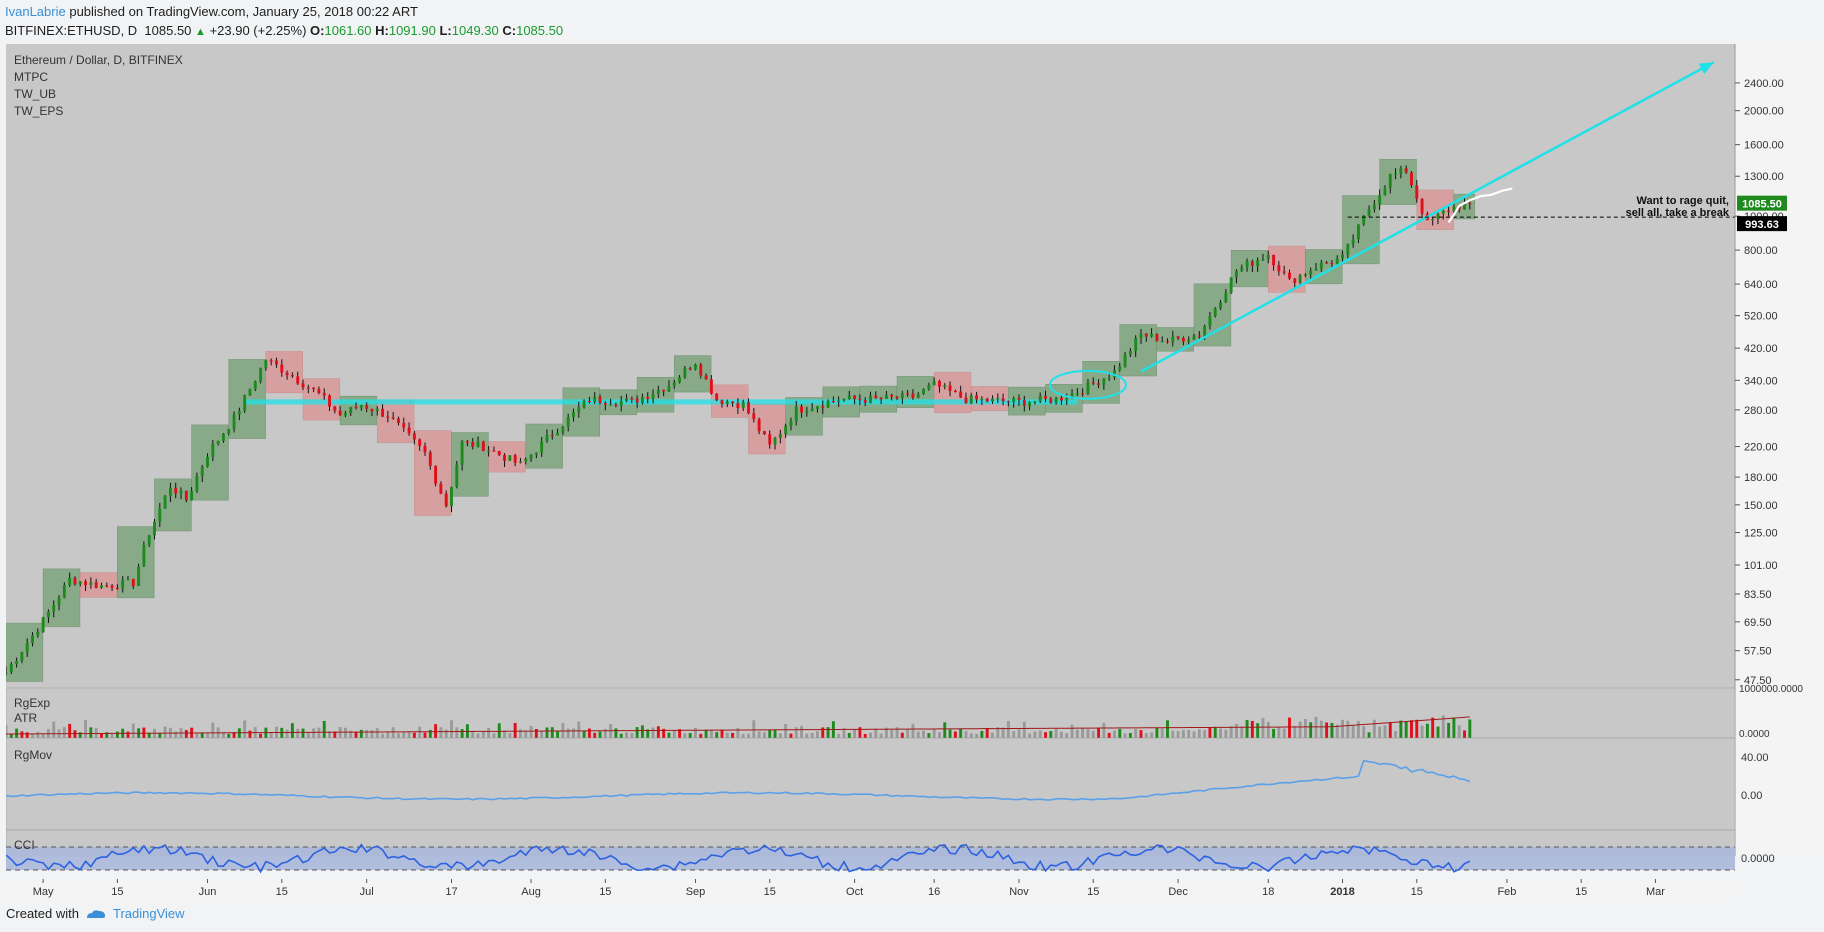 This screenshot has width=1824, height=932. What do you see at coordinates (1480, 205) in the screenshot?
I see `projection-path` at bounding box center [1480, 205].